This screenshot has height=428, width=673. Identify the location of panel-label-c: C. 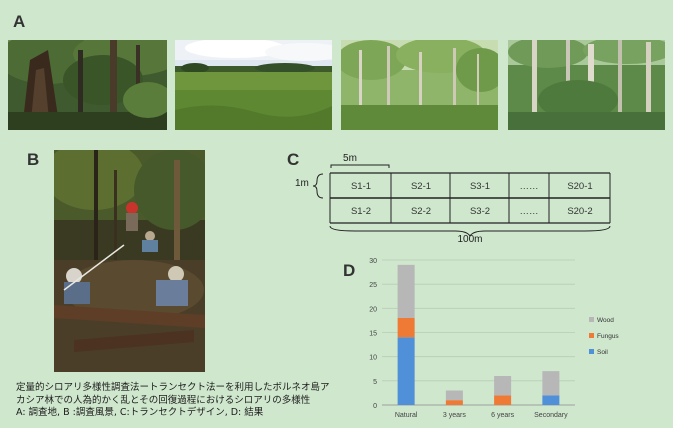
(293, 159).